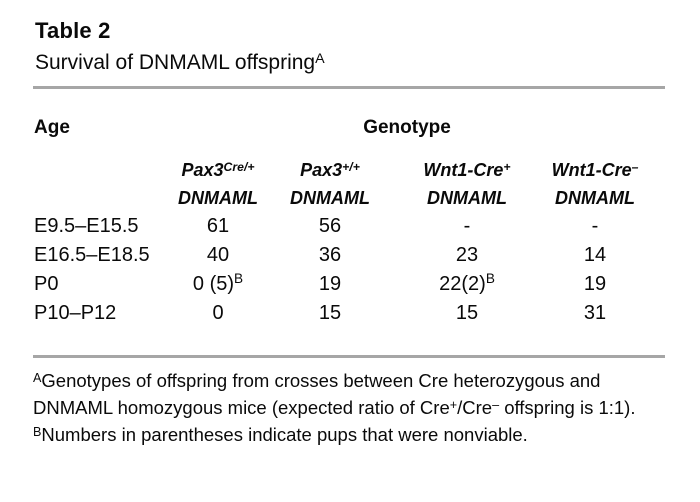 Image resolution: width=700 pixels, height=502 pixels. I want to click on column-header-wnt1cre-pos: Wnt1-Cre+ DNMAML, so click(467, 183).